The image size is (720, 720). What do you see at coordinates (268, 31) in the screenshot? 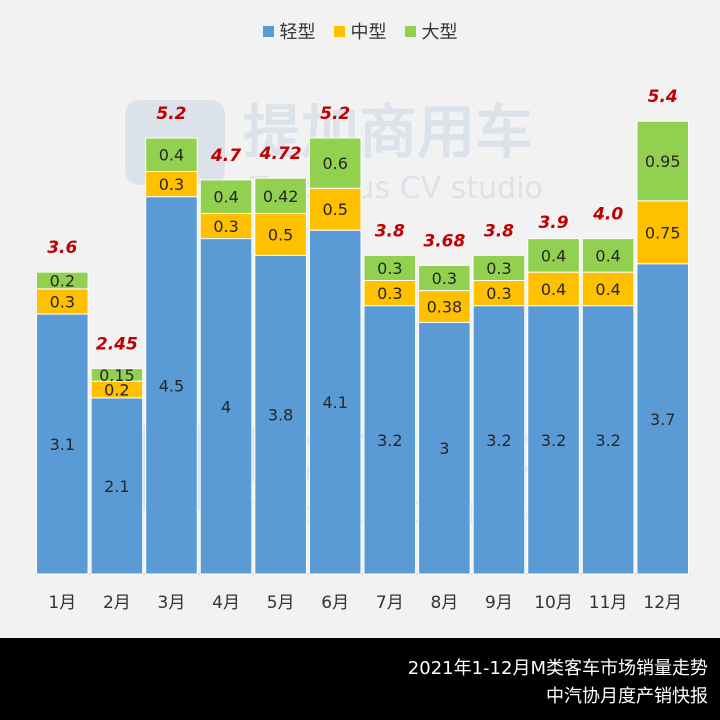
I see `legend-swatch-light` at bounding box center [268, 31].